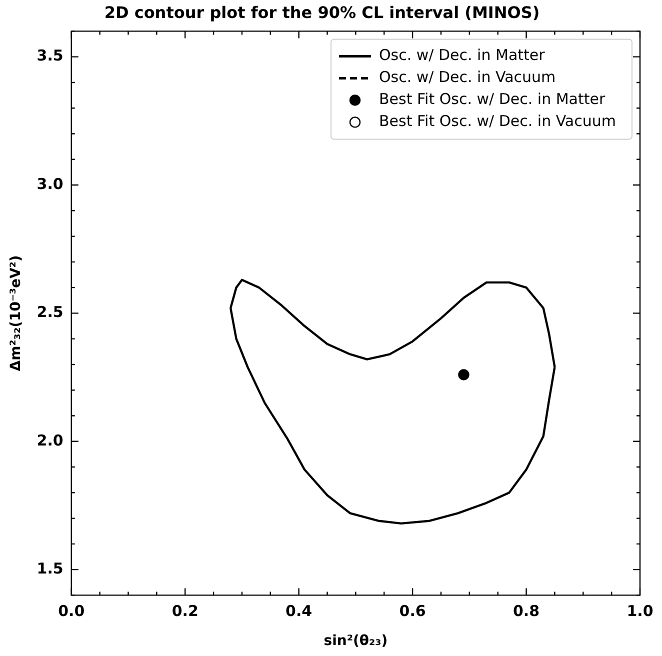  Describe the element at coordinates (185, 611) in the screenshot. I see `x-tick-label: 0.2` at that location.